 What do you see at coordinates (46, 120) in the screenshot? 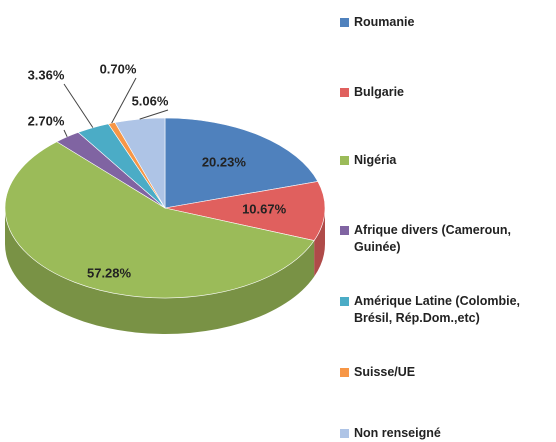
I see `data-label: 2.70%` at bounding box center [46, 120].